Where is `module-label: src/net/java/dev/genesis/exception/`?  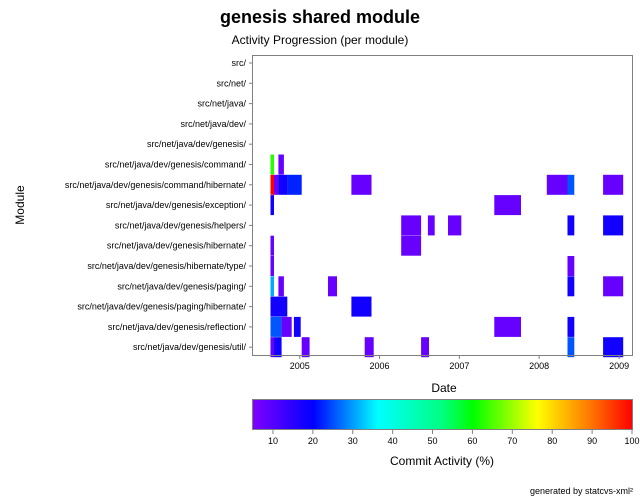
module-label: src/net/java/dev/genesis/exception/ is located at coordinates (176, 205).